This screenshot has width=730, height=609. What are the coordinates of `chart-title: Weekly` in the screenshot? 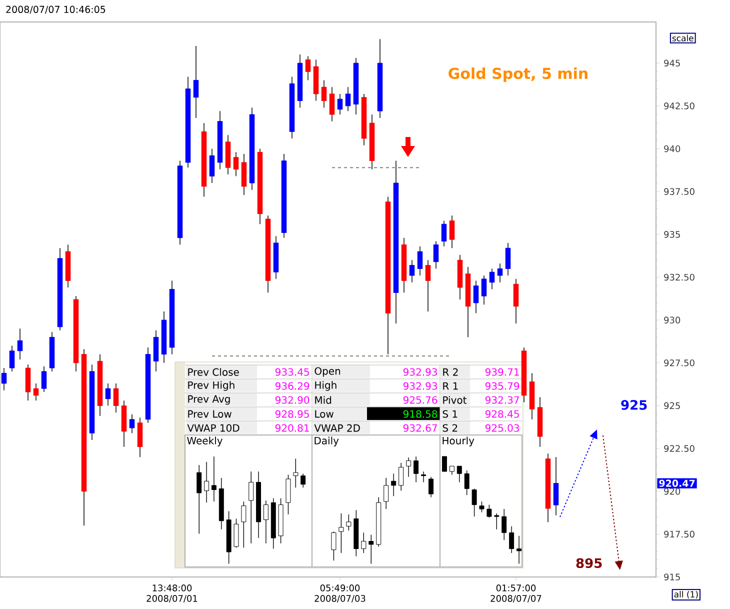 It's located at (205, 441).